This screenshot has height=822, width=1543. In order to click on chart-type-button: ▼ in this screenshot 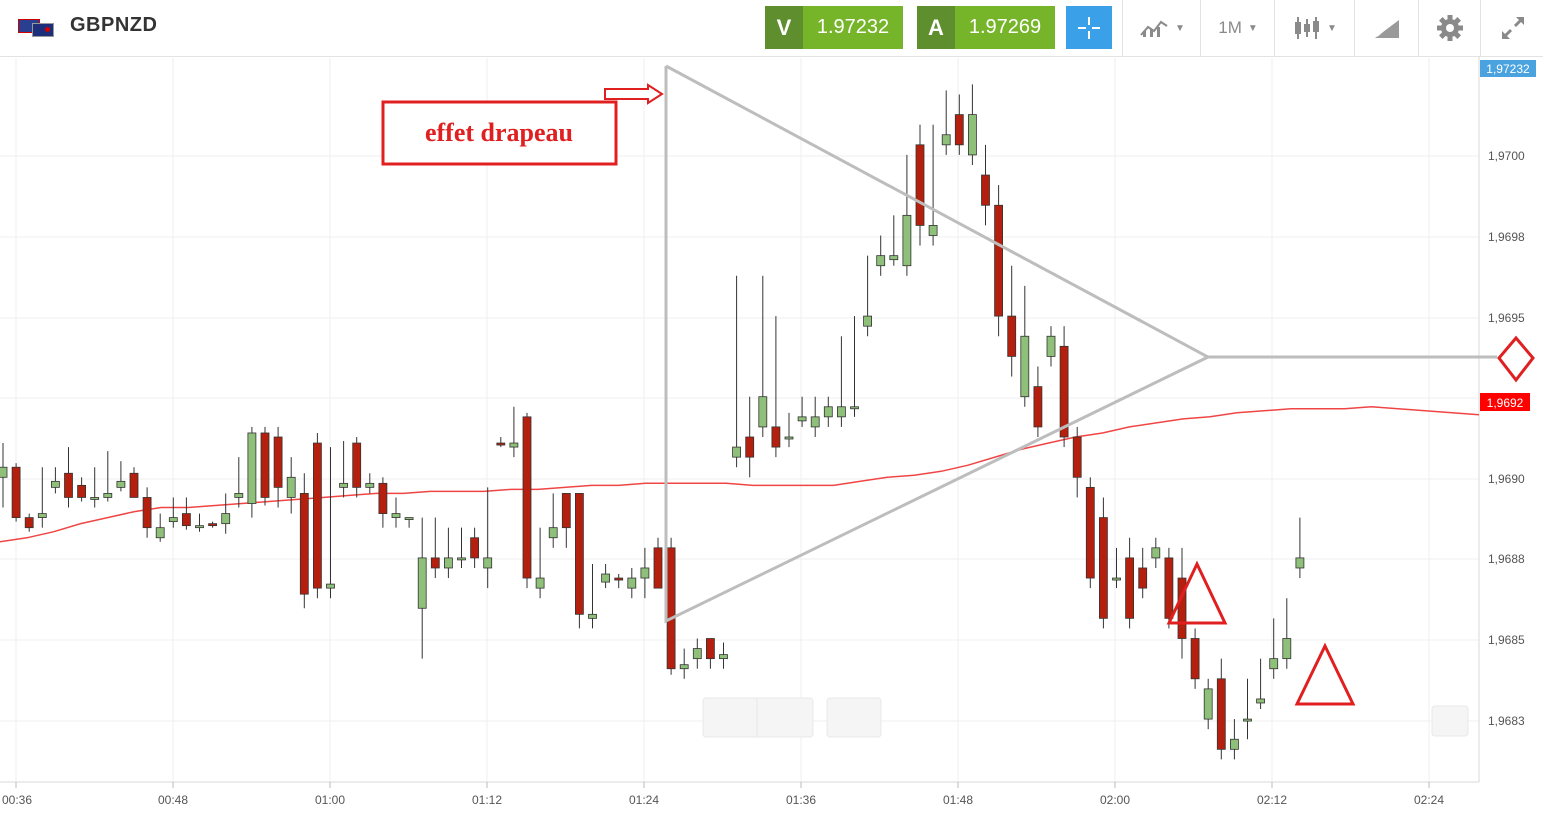, I will do `click(1314, 28)`.